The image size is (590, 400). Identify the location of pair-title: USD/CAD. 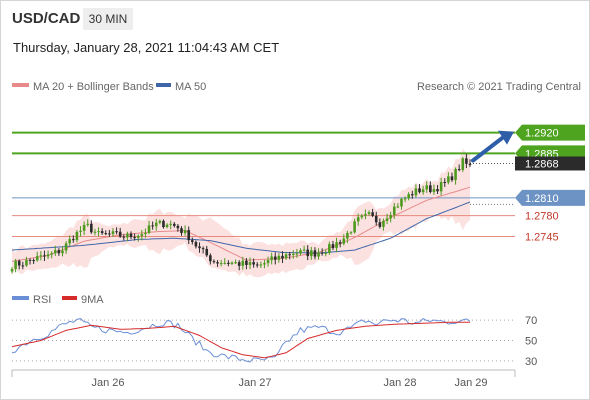
(46, 18).